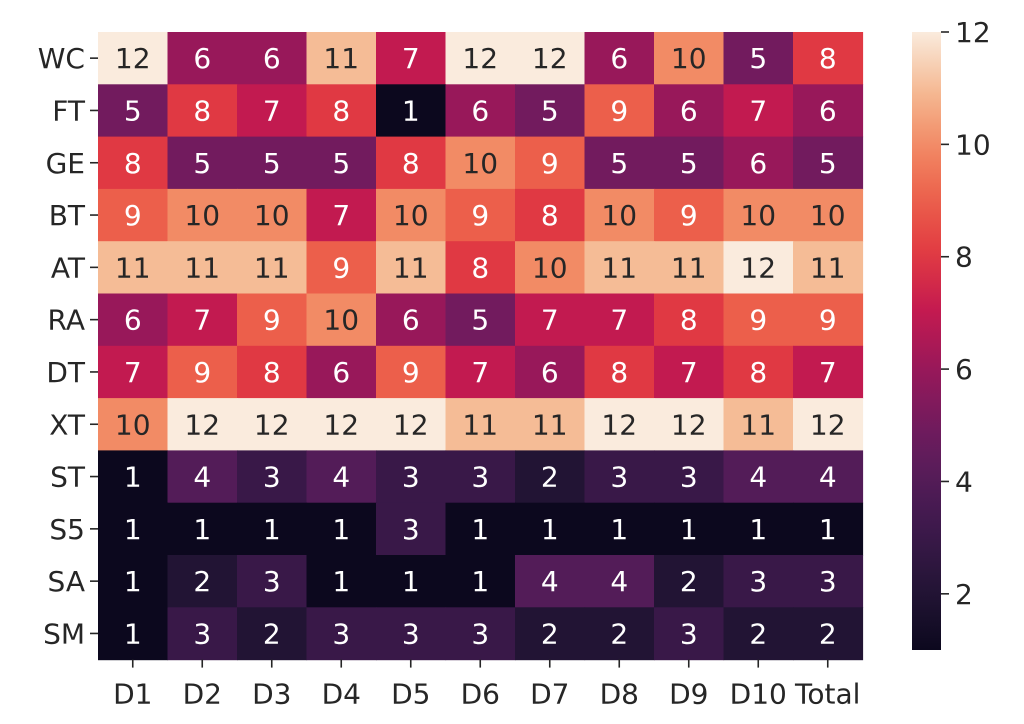 The height and width of the screenshot is (724, 1024). What do you see at coordinates (758, 694) in the screenshot?
I see `column-label: D10` at bounding box center [758, 694].